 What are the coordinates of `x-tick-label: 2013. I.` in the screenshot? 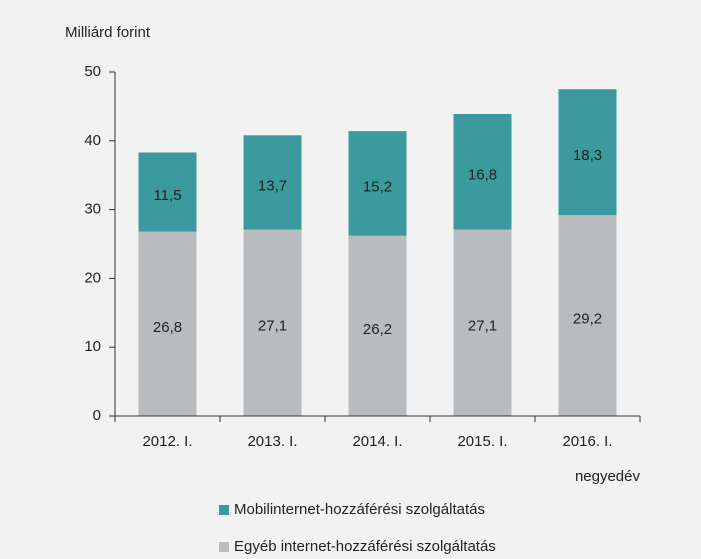 It's located at (272, 441).